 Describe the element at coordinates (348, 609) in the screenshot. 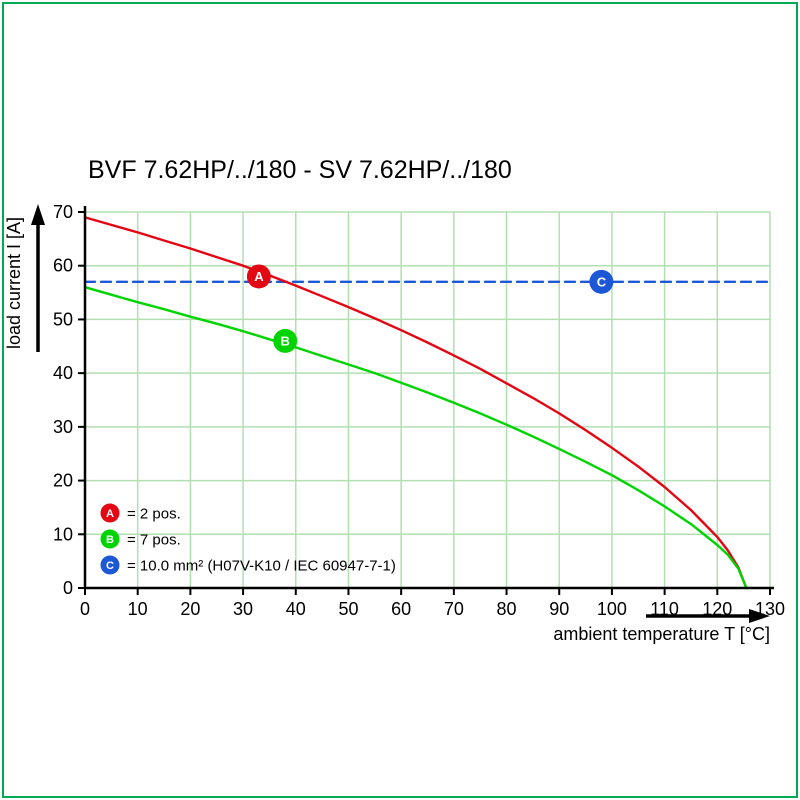

I see `x-tick-label-50: 50` at that location.